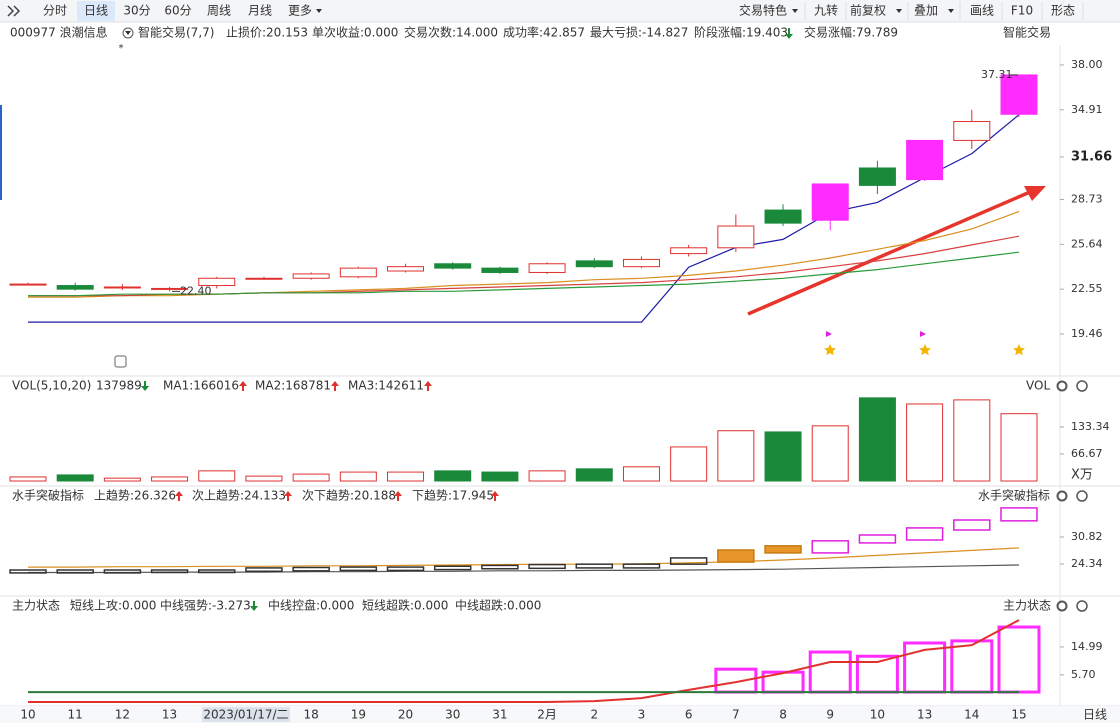 The width and height of the screenshot is (1120, 723). I want to click on toolbar-tab: 日线, so click(96, 11).